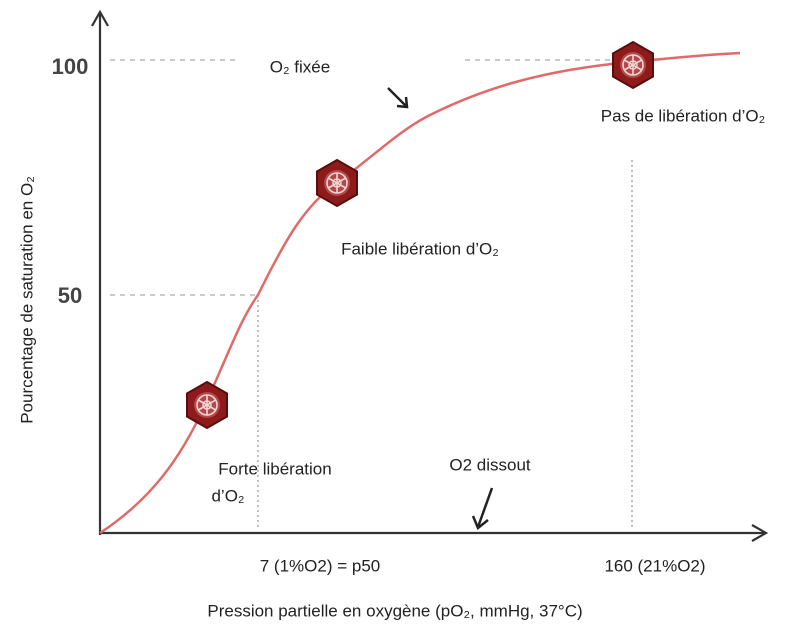  What do you see at coordinates (70, 295) in the screenshot?
I see `y-tick-label: 50` at bounding box center [70, 295].